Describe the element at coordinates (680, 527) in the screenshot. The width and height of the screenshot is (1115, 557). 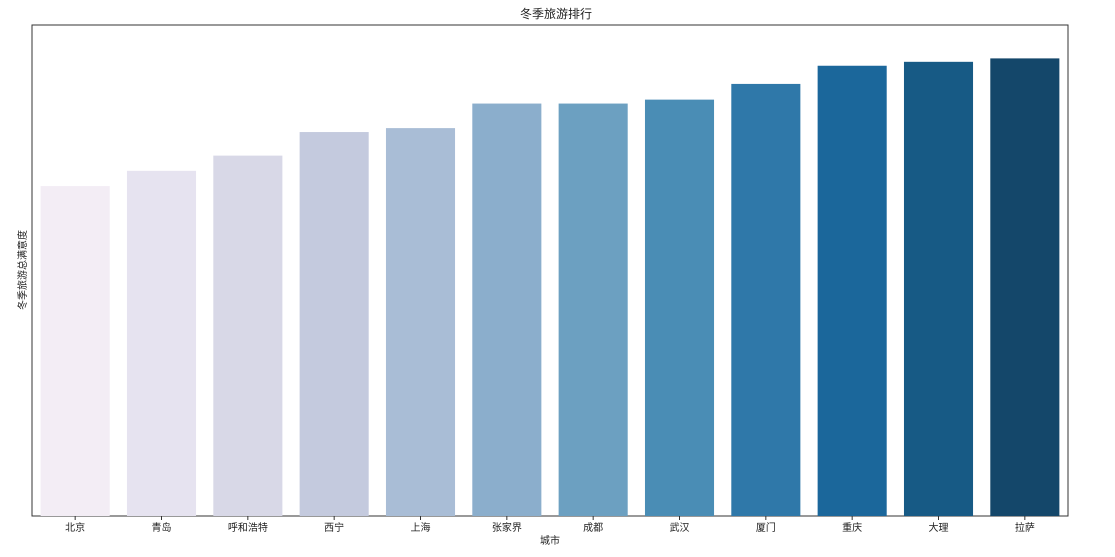
I see `x-tick-label-7: 武汉` at that location.